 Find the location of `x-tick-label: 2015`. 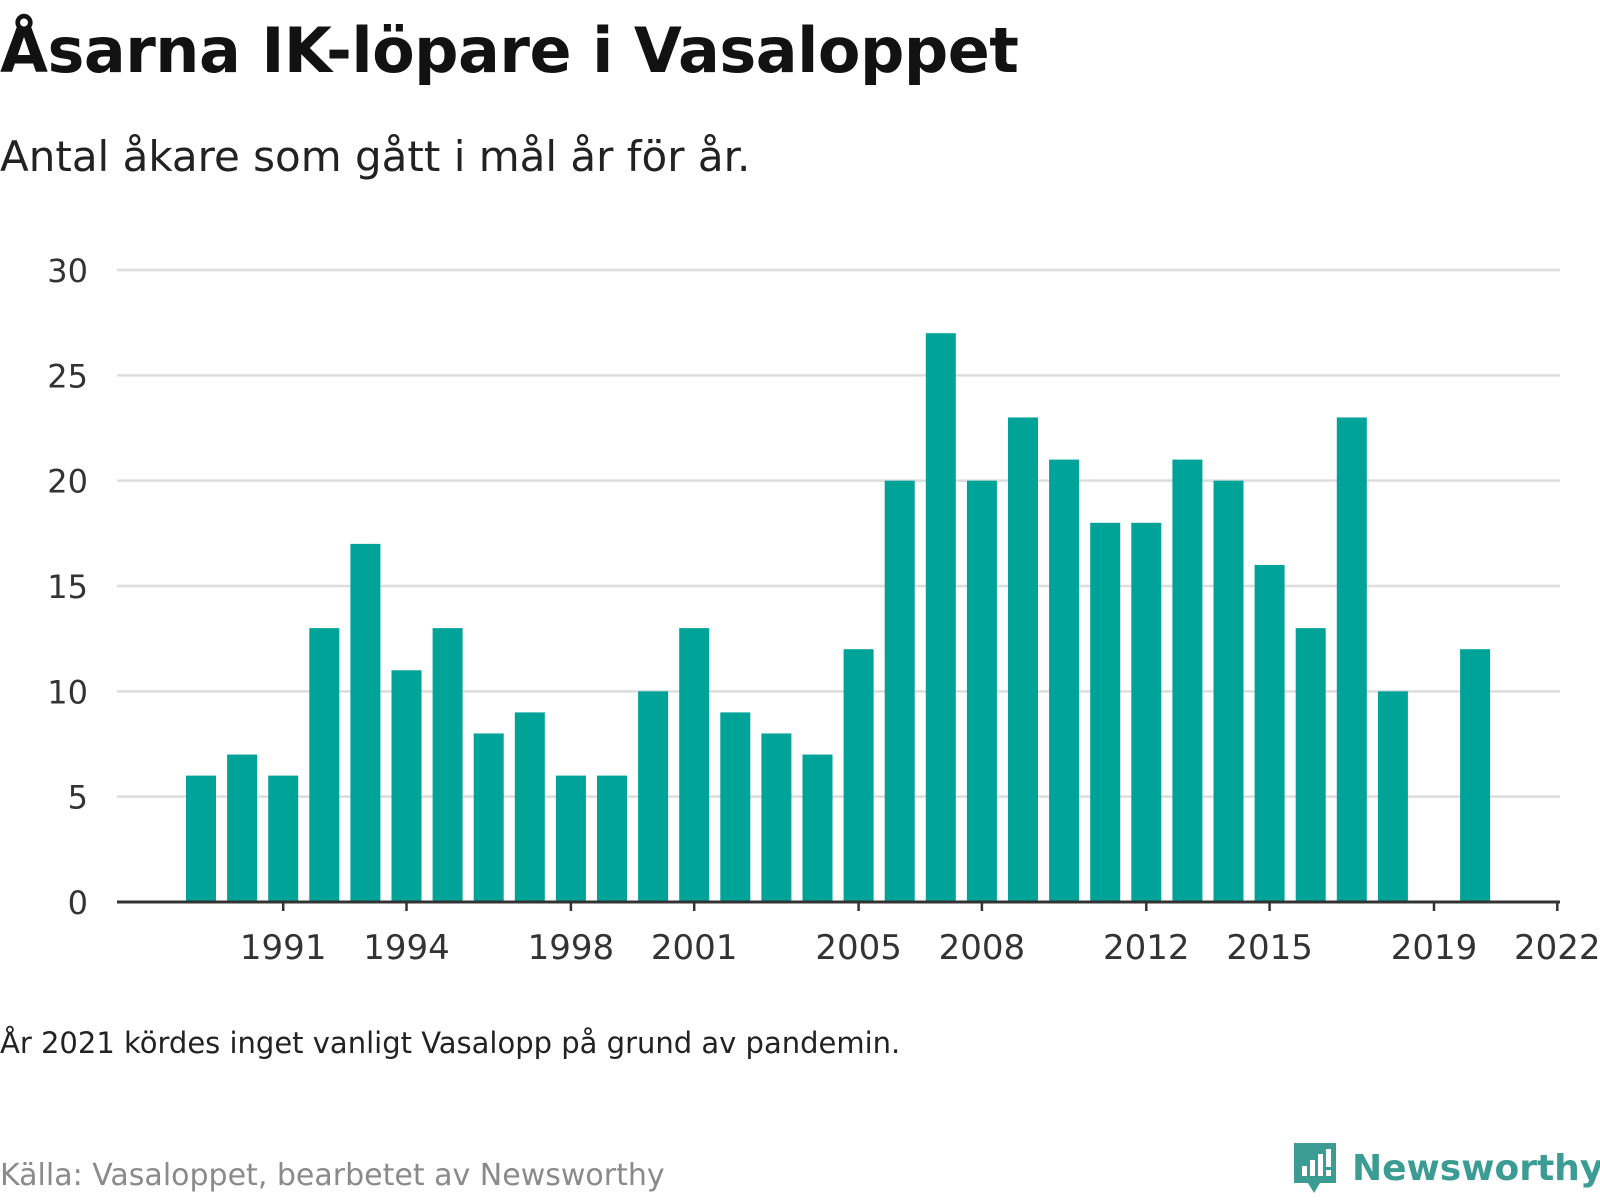

x-tick-label: 2015 is located at coordinates (1269, 948).